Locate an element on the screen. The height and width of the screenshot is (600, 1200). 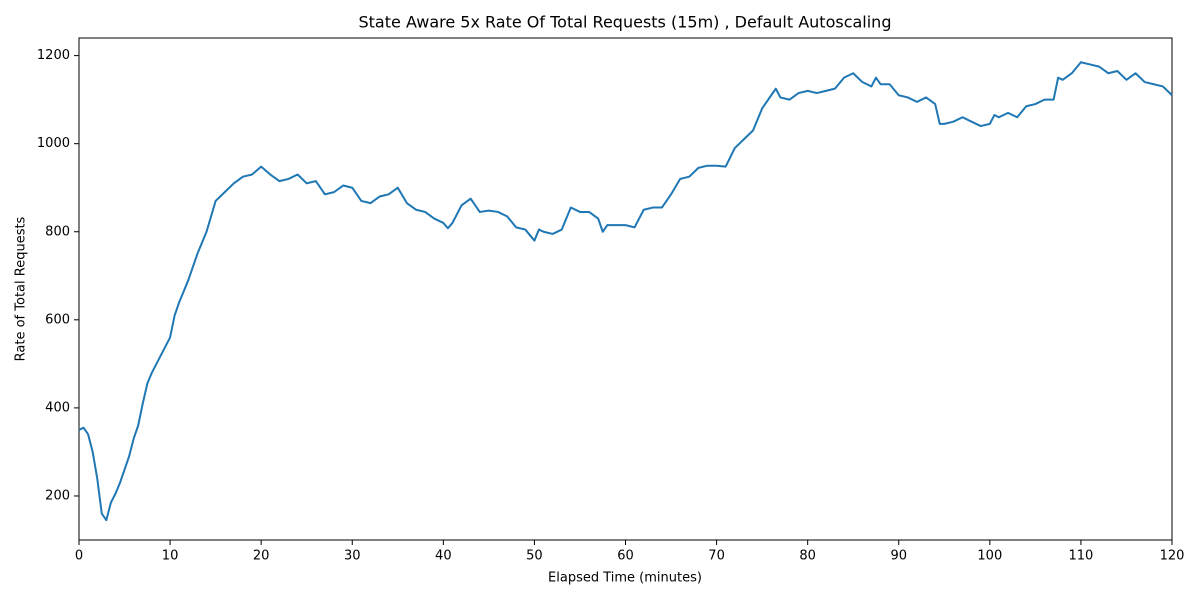
x-tick-label: 110 is located at coordinates (1081, 556).